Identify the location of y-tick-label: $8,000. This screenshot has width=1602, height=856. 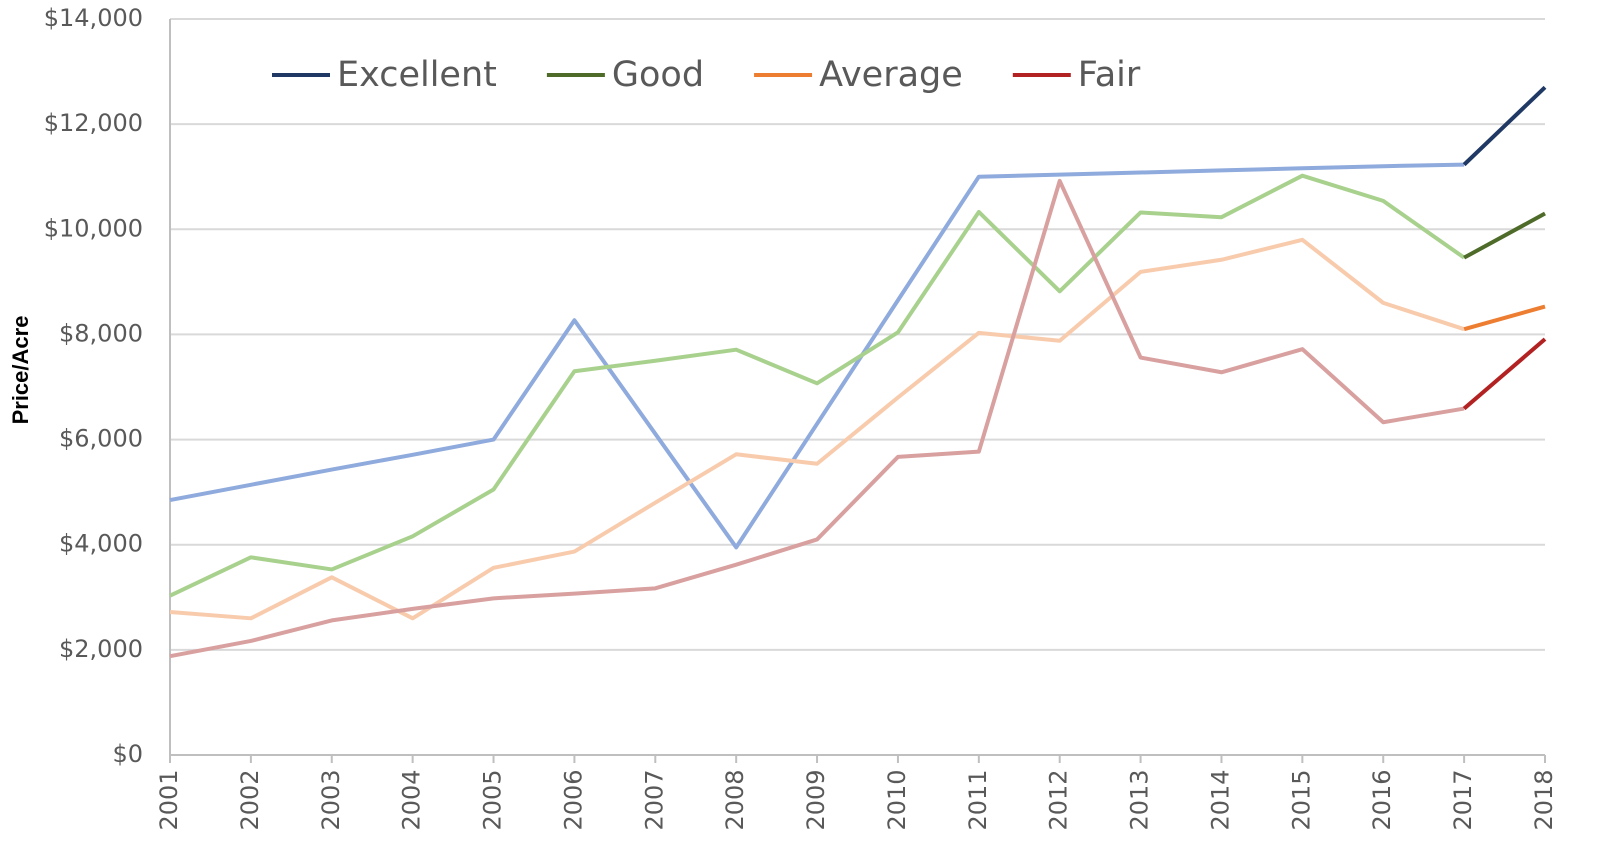
(101, 333).